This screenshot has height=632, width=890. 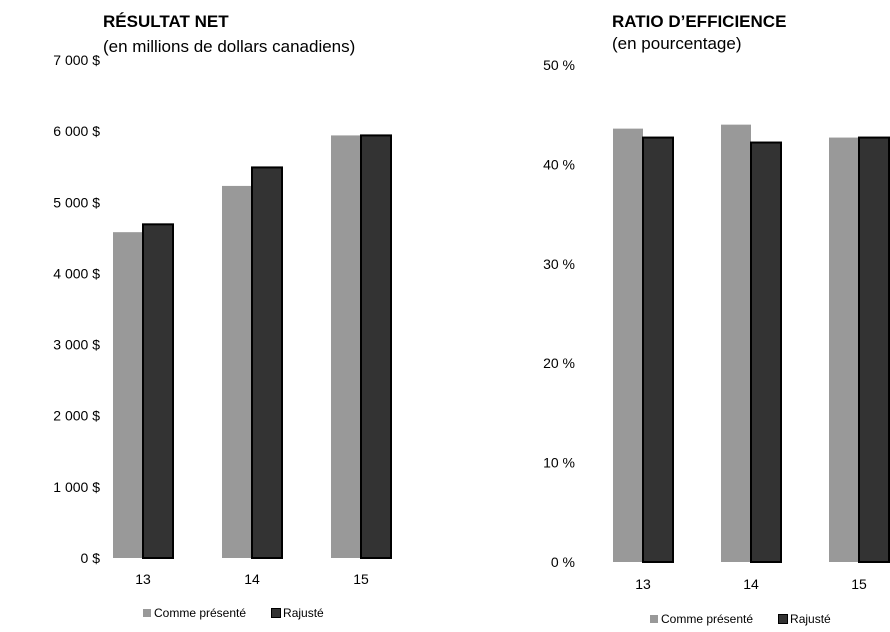 What do you see at coordinates (229, 46) in the screenshot?
I see `chart-subtitle: (en millions de dollars canadiens)` at bounding box center [229, 46].